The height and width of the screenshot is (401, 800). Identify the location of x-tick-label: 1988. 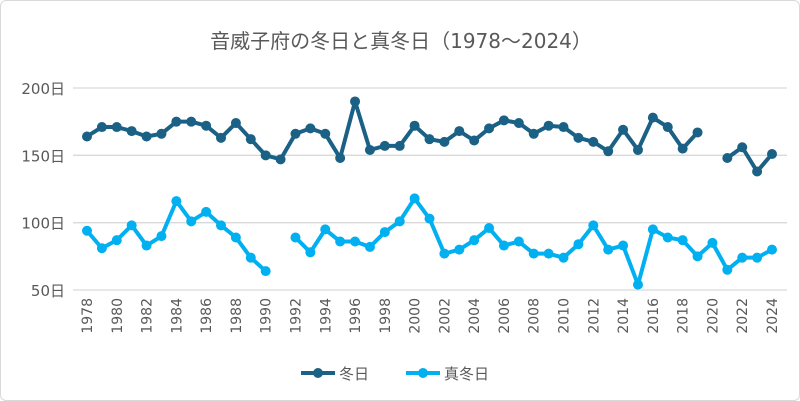
(237, 316).